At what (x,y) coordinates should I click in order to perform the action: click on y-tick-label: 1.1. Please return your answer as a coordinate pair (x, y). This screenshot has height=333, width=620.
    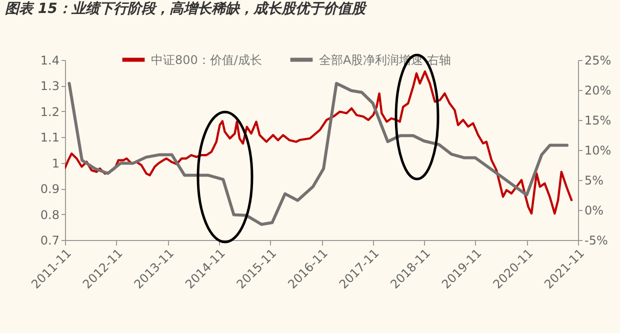
    Looking at the image, I should click on (50, 137).